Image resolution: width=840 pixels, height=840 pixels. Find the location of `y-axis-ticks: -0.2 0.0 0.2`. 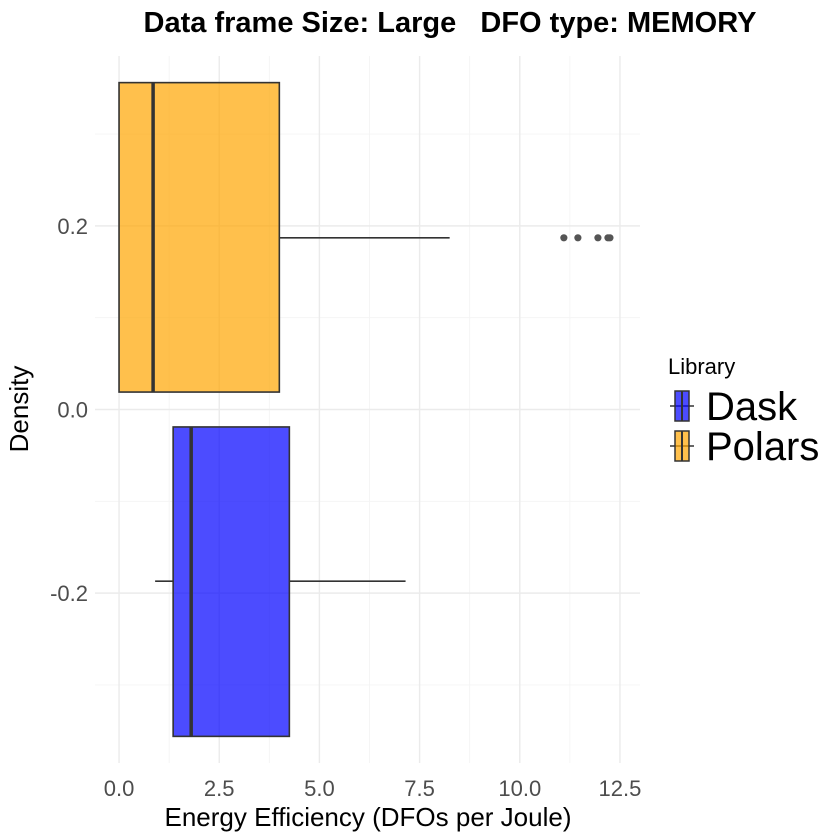

y-axis-ticks: -0.2 0.0 0.2 is located at coordinates (69, 410).